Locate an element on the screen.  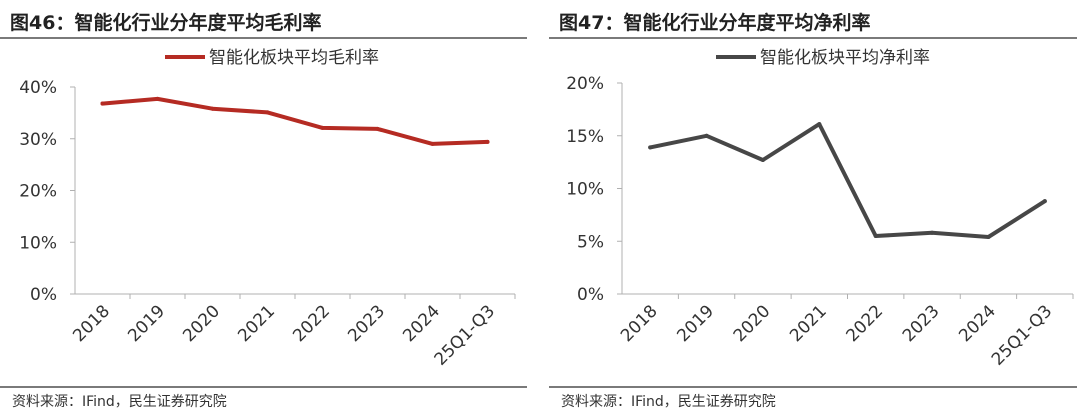
figure-46-top-rule is located at coordinates (263, 38).